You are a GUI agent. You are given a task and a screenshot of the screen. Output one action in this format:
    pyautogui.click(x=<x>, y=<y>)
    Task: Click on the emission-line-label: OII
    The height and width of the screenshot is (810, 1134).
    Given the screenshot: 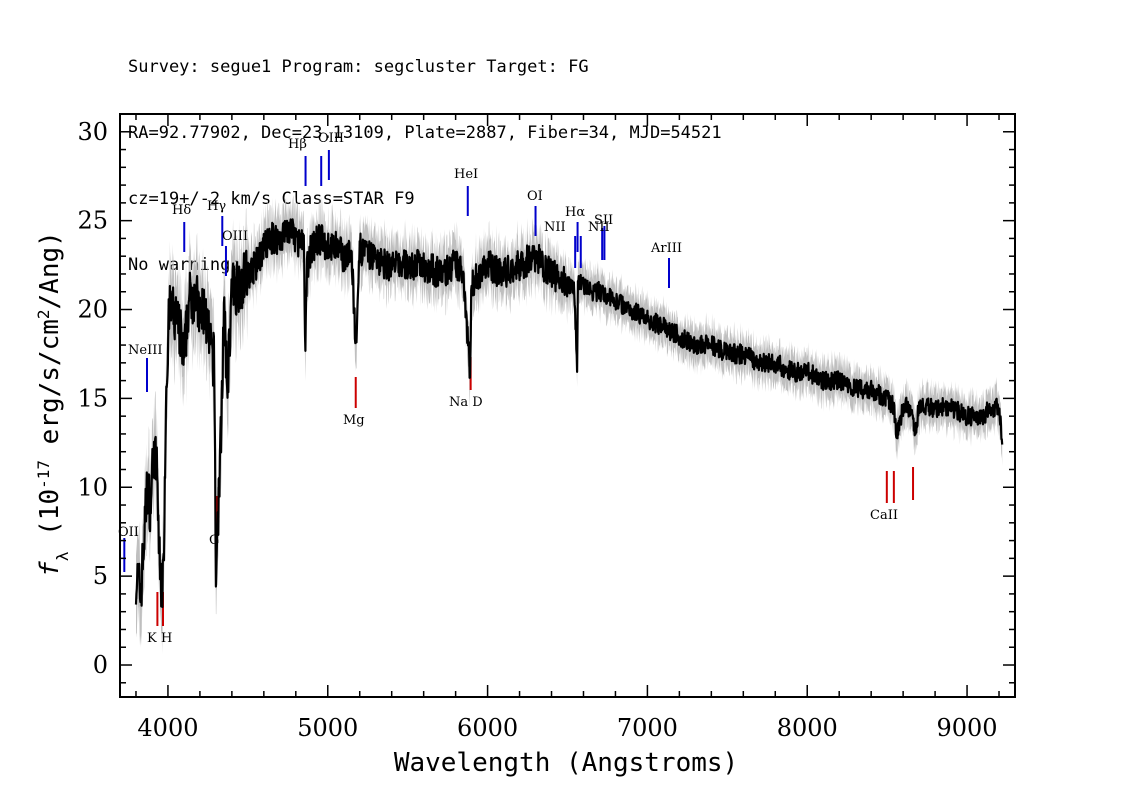 What is the action you would take?
    pyautogui.click(x=128, y=532)
    